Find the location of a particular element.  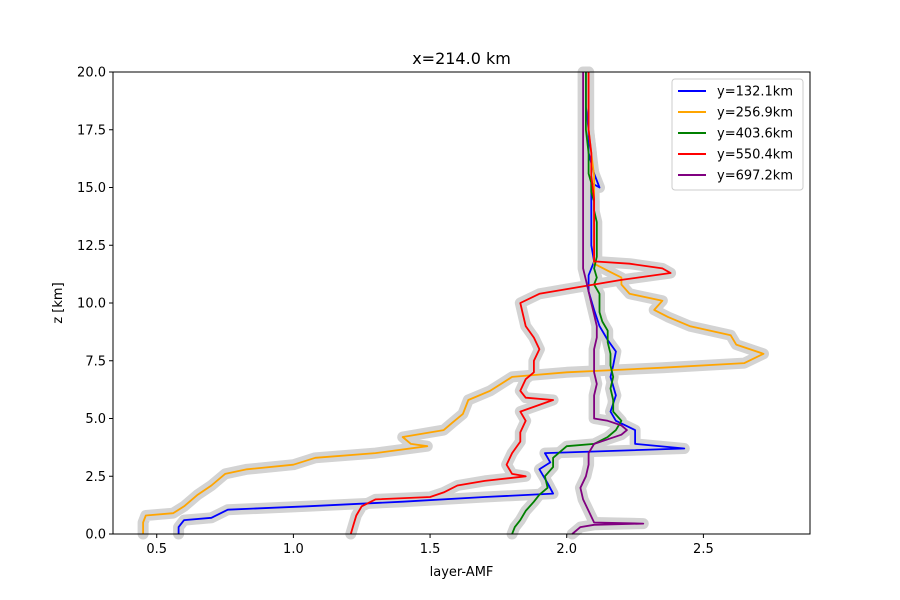

x-axis-label: layer-AMF is located at coordinates (462, 572).